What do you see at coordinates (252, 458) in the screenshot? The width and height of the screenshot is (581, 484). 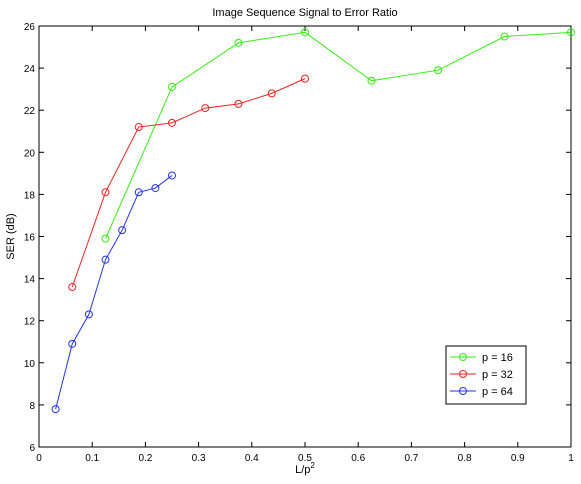 I see `x-tick-label: 0.4` at bounding box center [252, 458].